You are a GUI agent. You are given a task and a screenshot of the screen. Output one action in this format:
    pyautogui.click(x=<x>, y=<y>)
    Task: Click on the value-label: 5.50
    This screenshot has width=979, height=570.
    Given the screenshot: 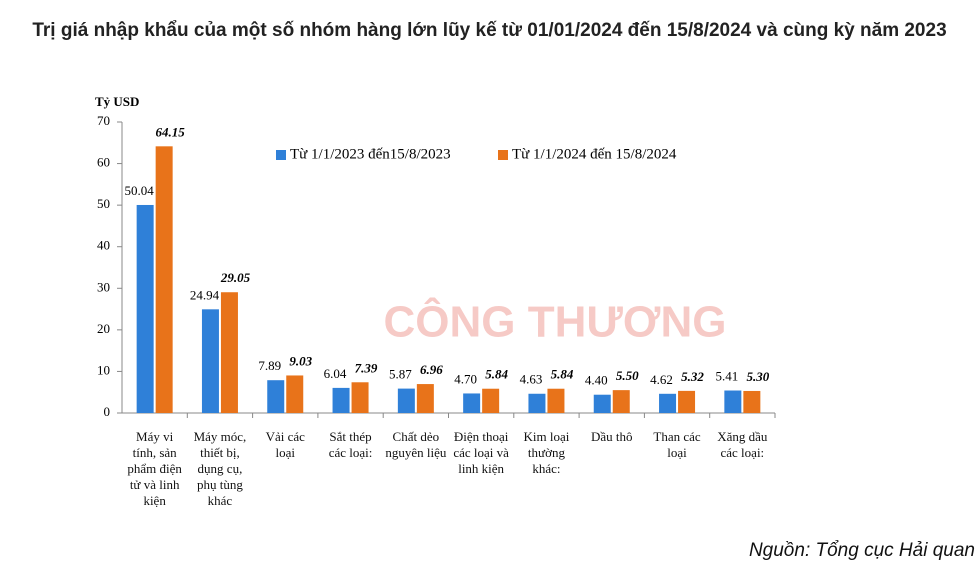 What is the action you would take?
    pyautogui.click(x=627, y=375)
    